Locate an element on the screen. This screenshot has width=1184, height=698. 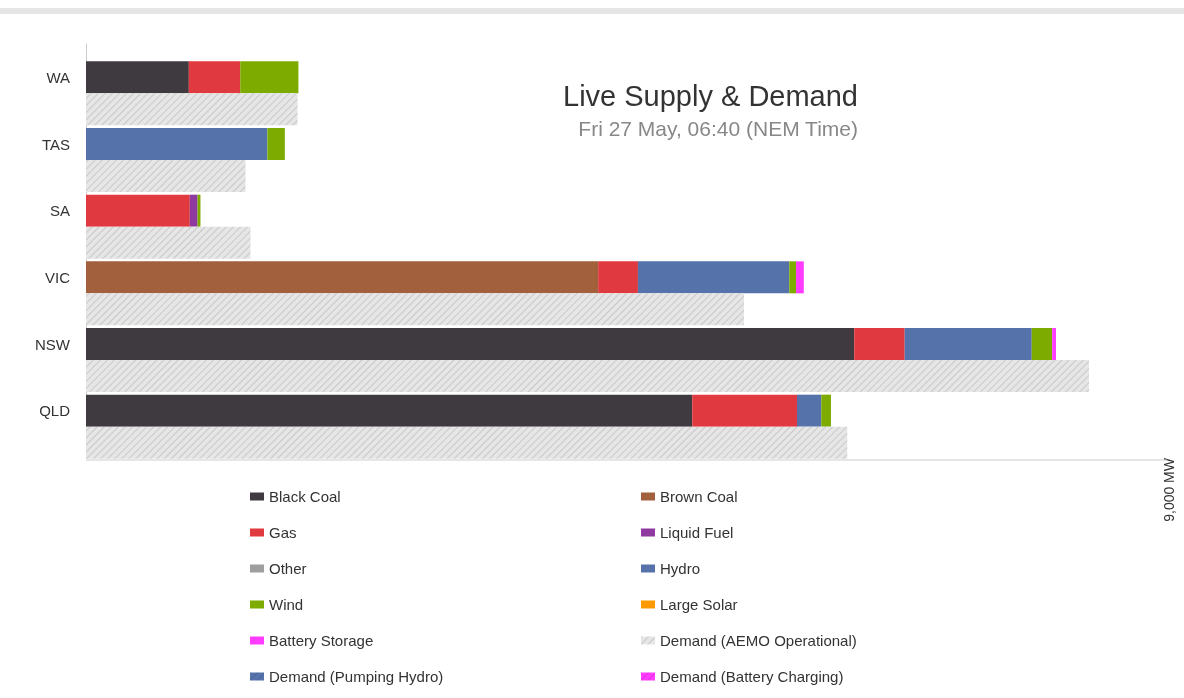
legend-label: Other is located at coordinates (288, 568).